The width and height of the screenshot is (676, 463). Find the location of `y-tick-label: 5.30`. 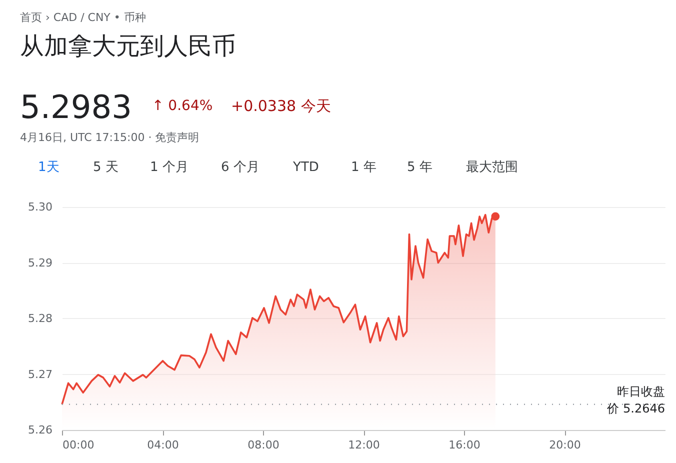

y-tick-label: 5.30 is located at coordinates (40, 207).